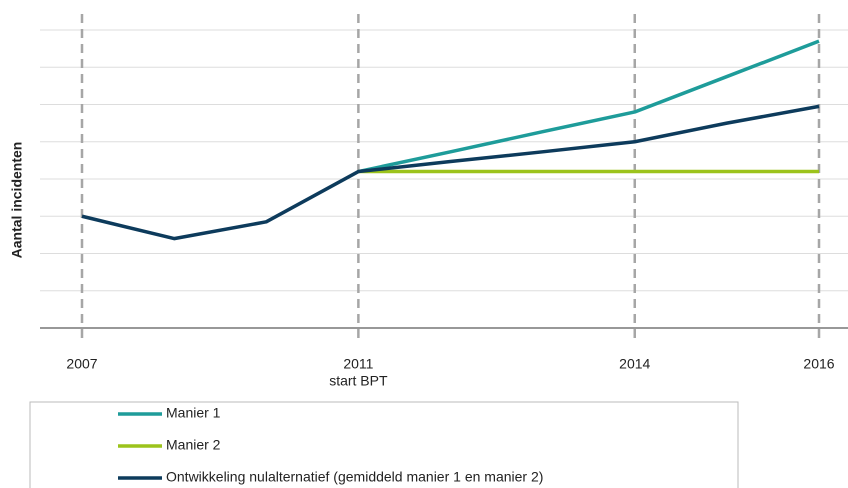 The height and width of the screenshot is (488, 848). What do you see at coordinates (358, 381) in the screenshot?
I see `annotation: start BPT` at bounding box center [358, 381].